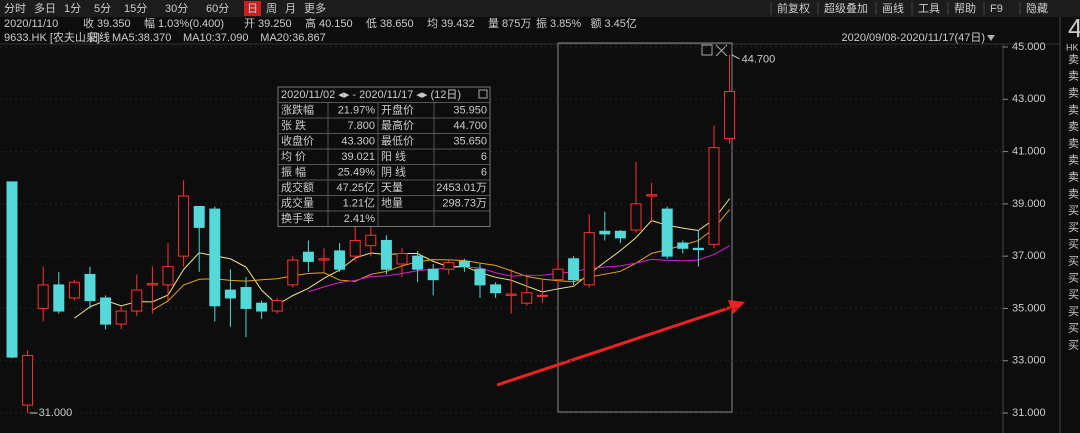 This screenshot has height=433, width=1080. I want to click on info-label: 均, so click(432, 23).